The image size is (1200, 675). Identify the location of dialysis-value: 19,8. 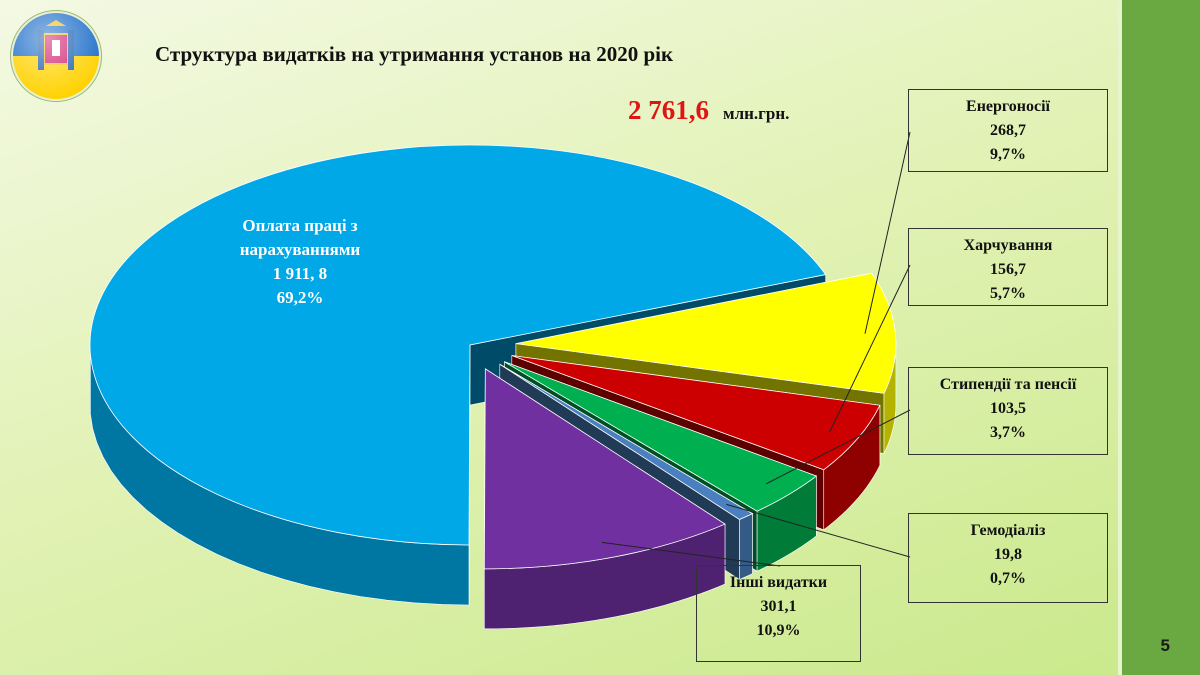
(1008, 554).